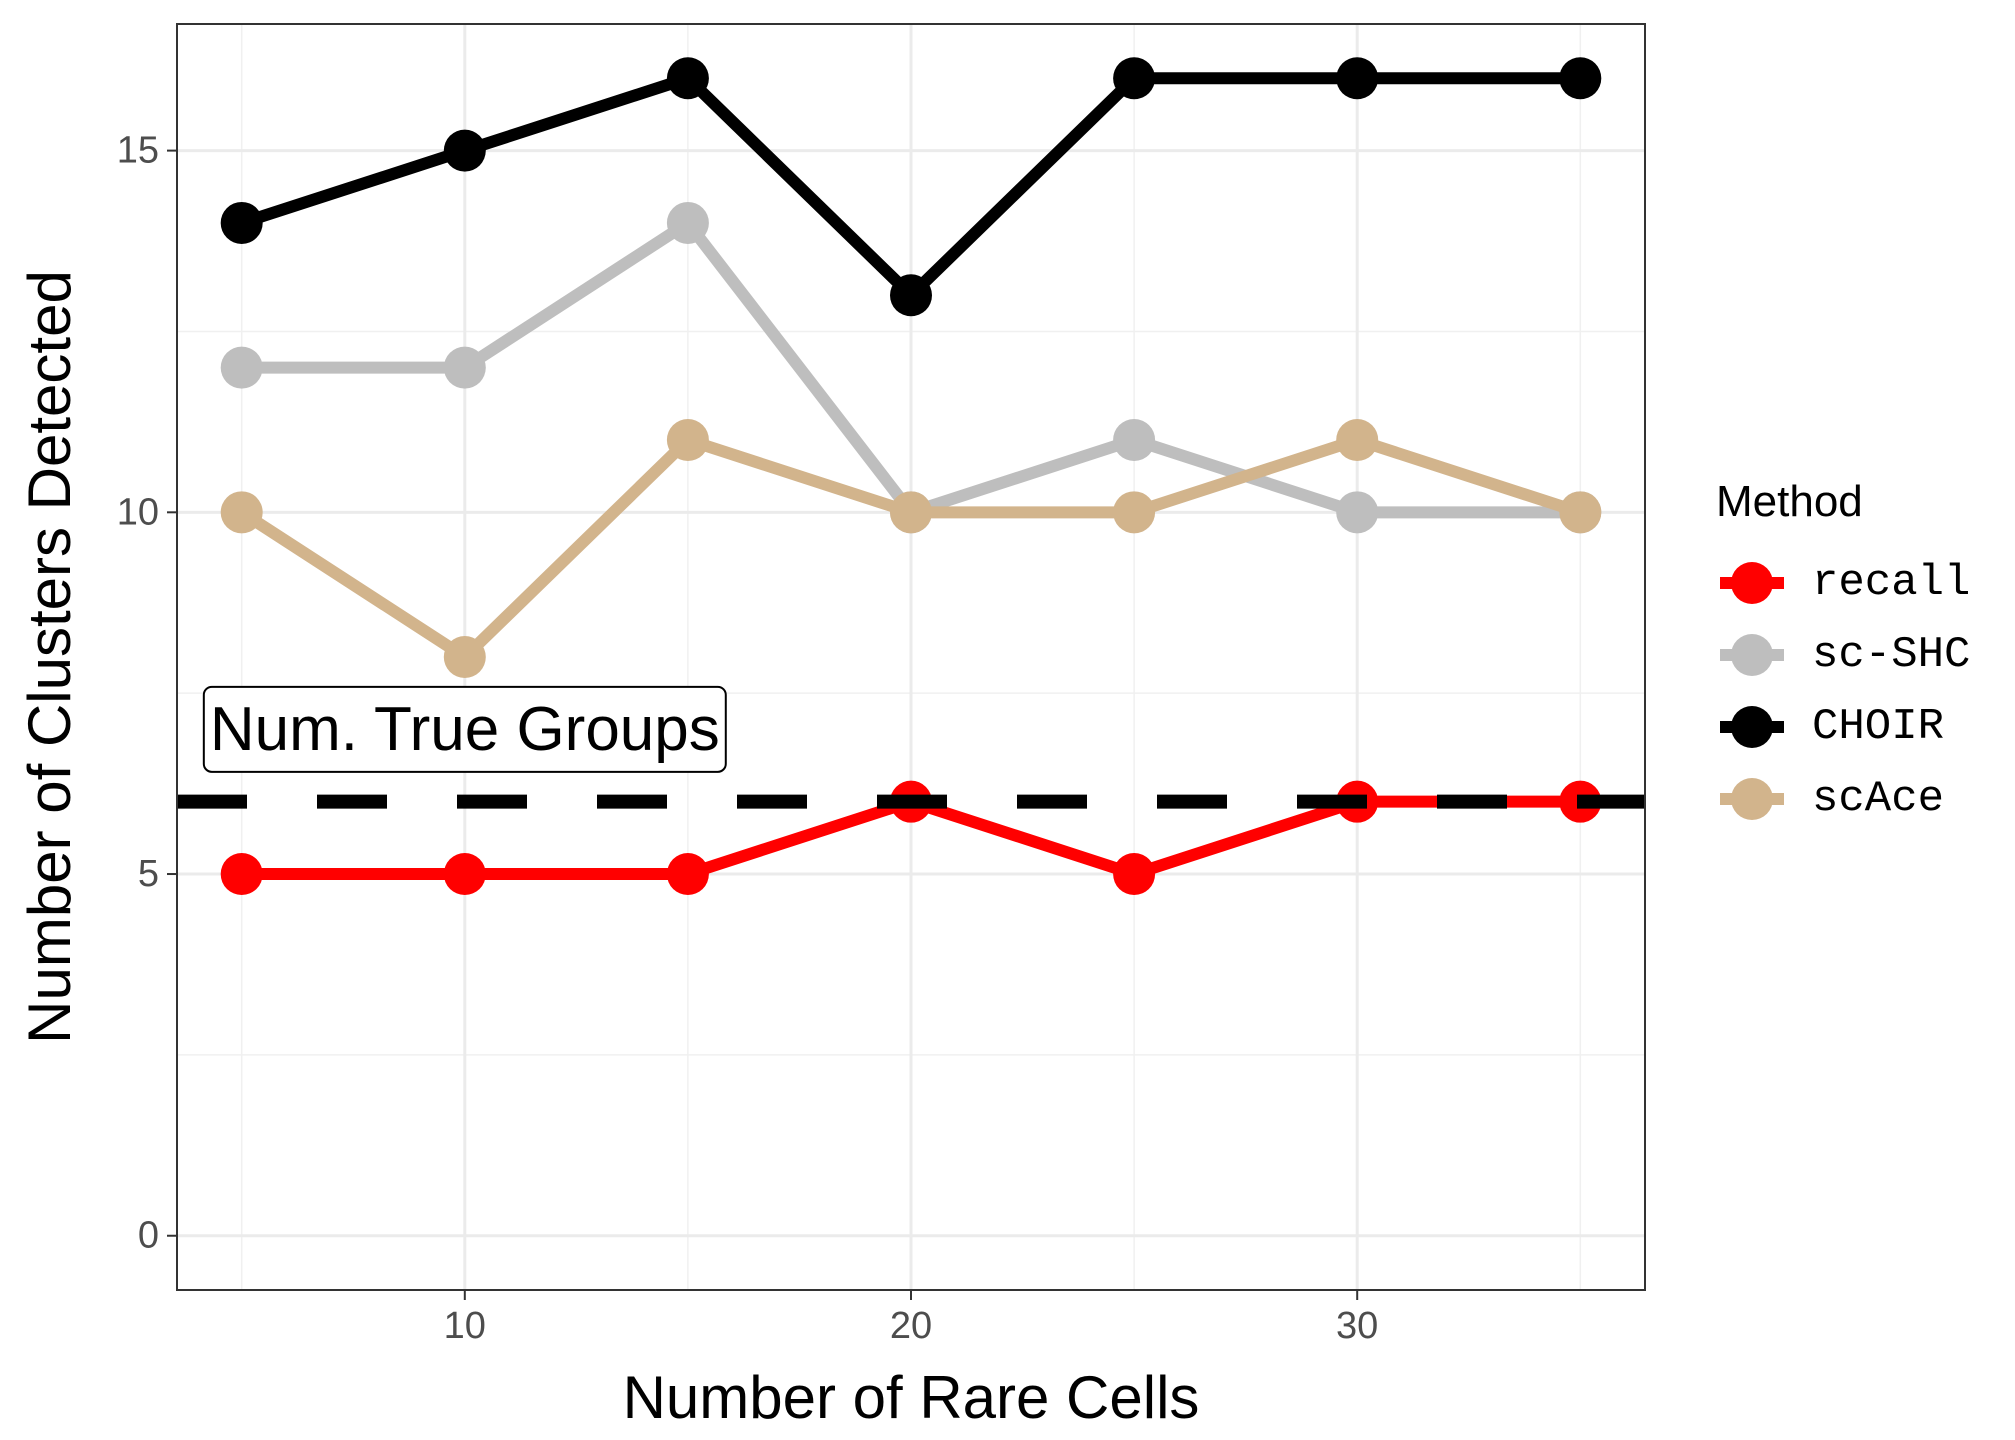 The image size is (2015, 1440). Describe the element at coordinates (465, 1326) in the screenshot. I see `x-tick-label: 10` at that location.